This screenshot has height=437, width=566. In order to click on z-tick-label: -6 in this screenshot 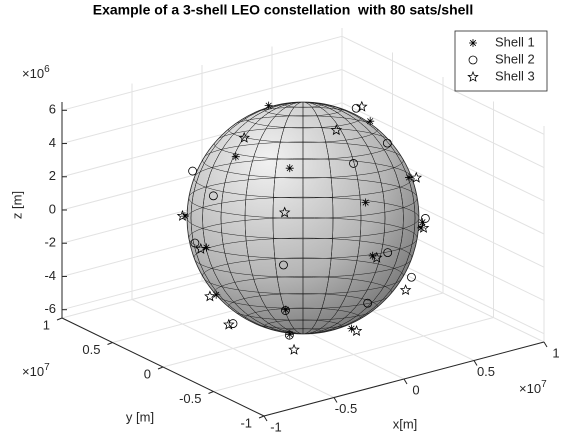, I will do `click(50, 308)`.